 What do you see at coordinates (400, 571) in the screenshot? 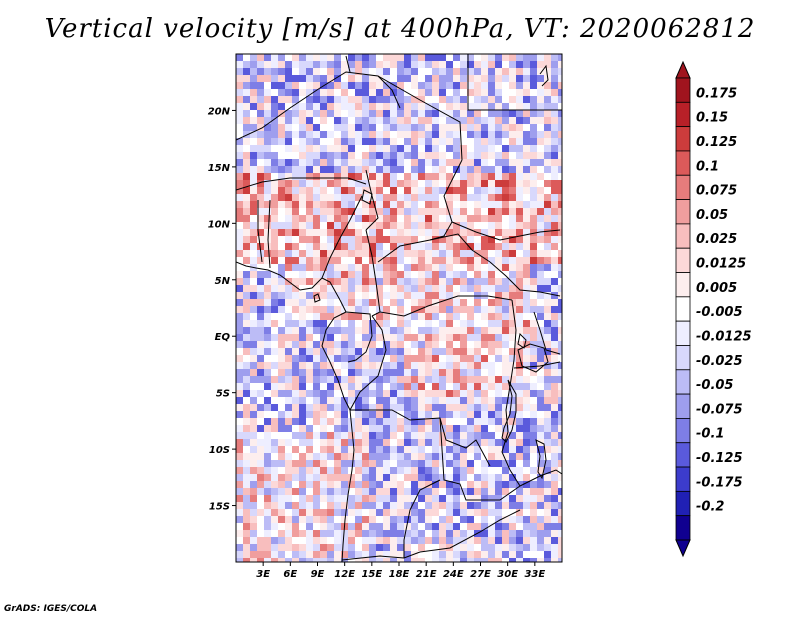
I see `longitude-axis: 3E 6E 9E 12E 15E 18E 21E 24E 27E 30E 33E` at bounding box center [400, 571].